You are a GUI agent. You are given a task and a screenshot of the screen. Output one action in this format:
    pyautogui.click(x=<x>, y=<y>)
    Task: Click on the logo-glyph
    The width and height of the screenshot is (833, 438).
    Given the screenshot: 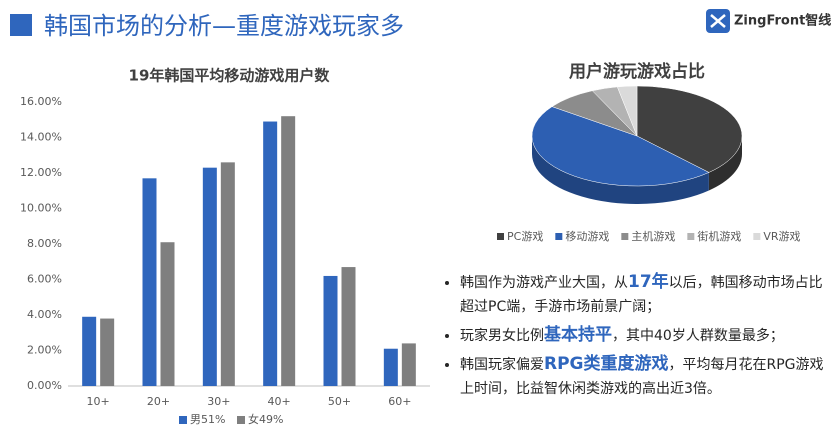 What is the action you would take?
    pyautogui.click(x=718, y=21)
    